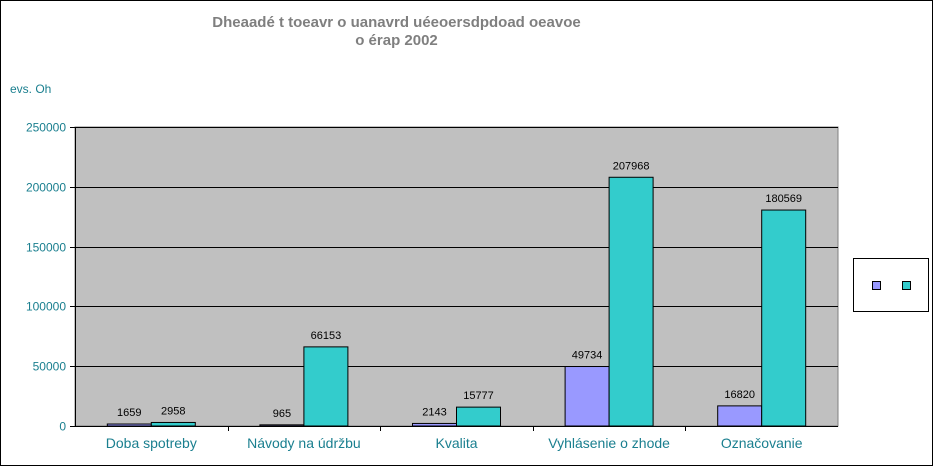 This screenshot has width=933, height=466. What do you see at coordinates (282, 414) in the screenshot?
I see `data-label: 965` at bounding box center [282, 414].